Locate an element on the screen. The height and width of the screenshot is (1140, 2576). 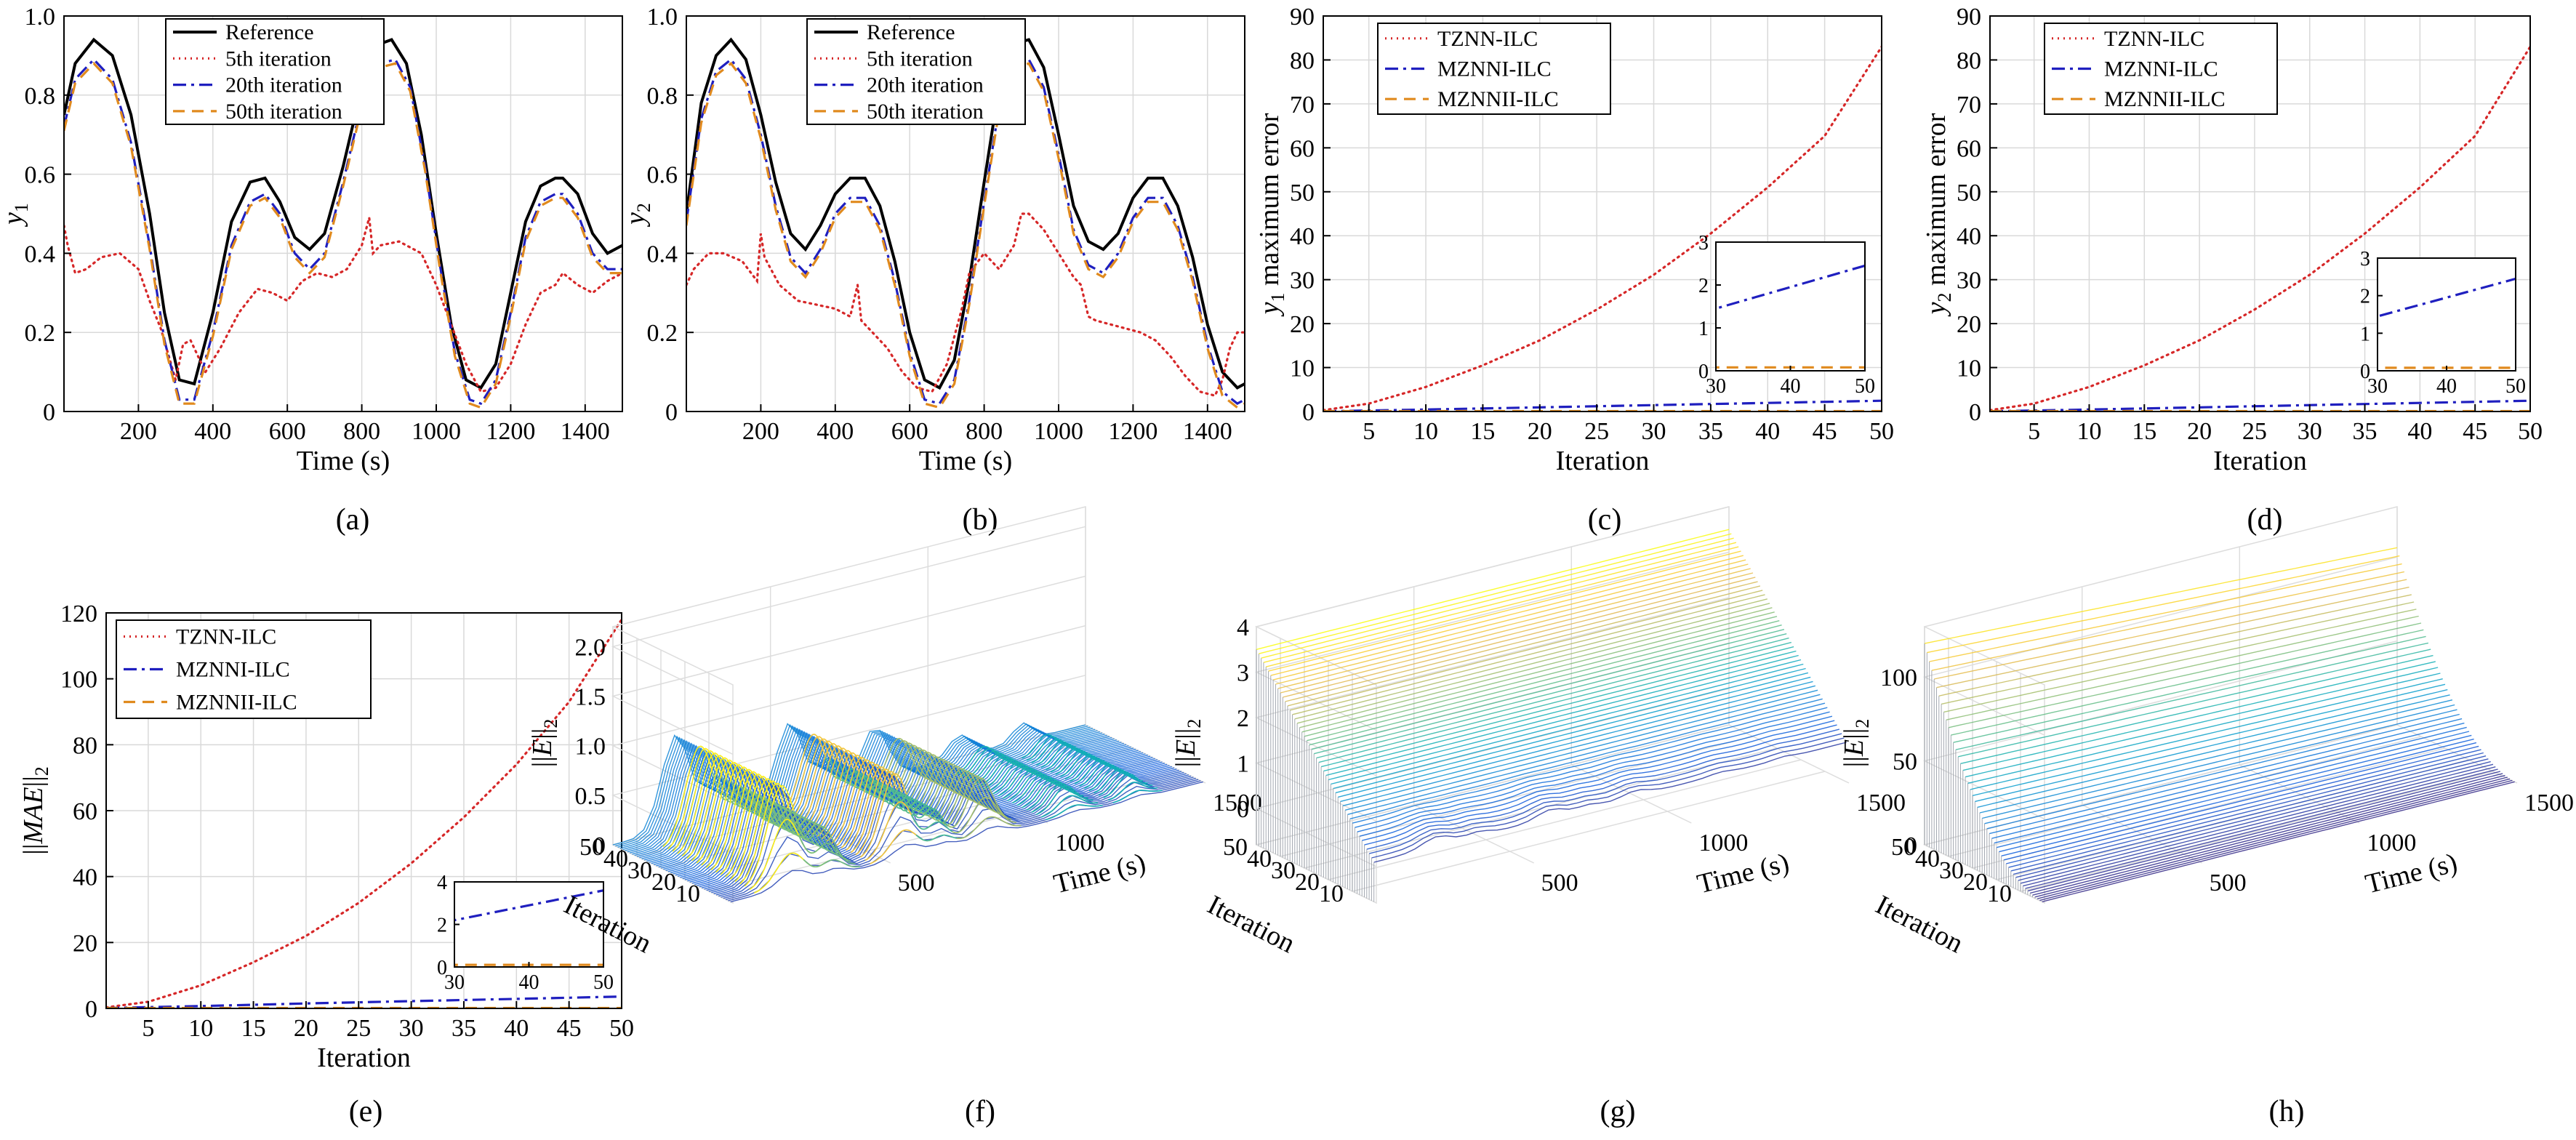
x-tick-label: 25 is located at coordinates (1596, 431).